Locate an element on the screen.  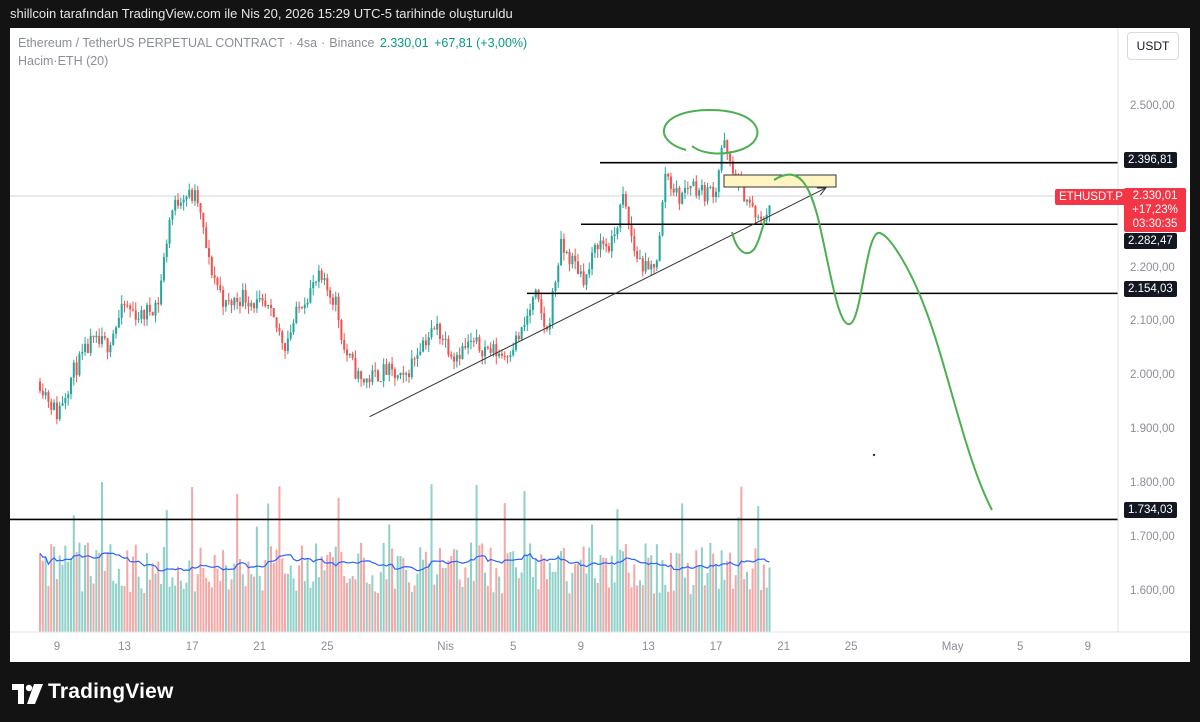
interval: 4sa is located at coordinates (307, 43).